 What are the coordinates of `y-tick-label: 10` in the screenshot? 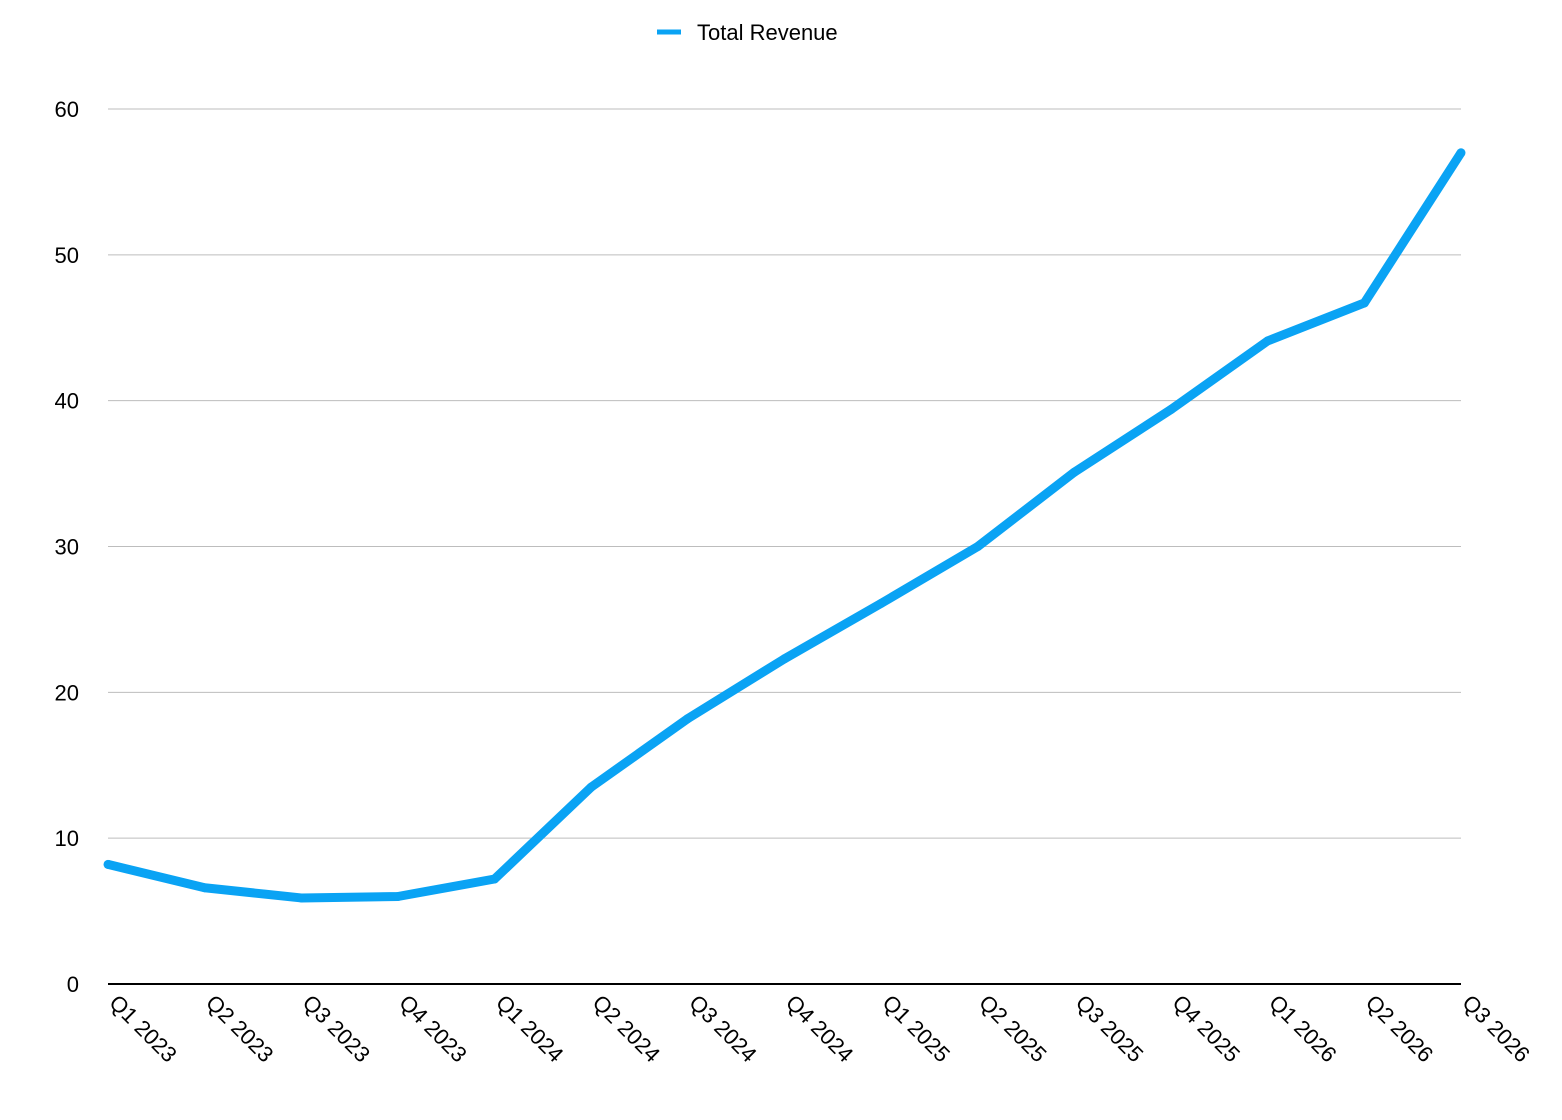 It's located at (67, 838).